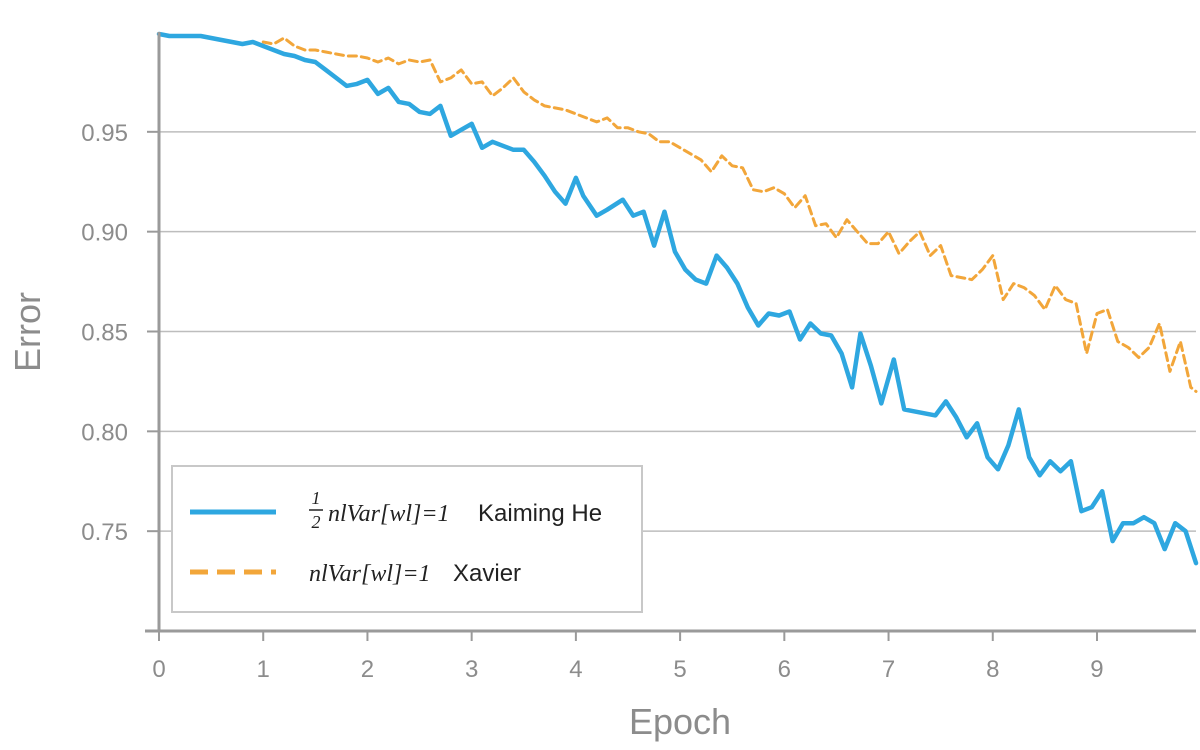 The image size is (1200, 750). What do you see at coordinates (263, 669) in the screenshot?
I see `x-tick-label: 1` at bounding box center [263, 669].